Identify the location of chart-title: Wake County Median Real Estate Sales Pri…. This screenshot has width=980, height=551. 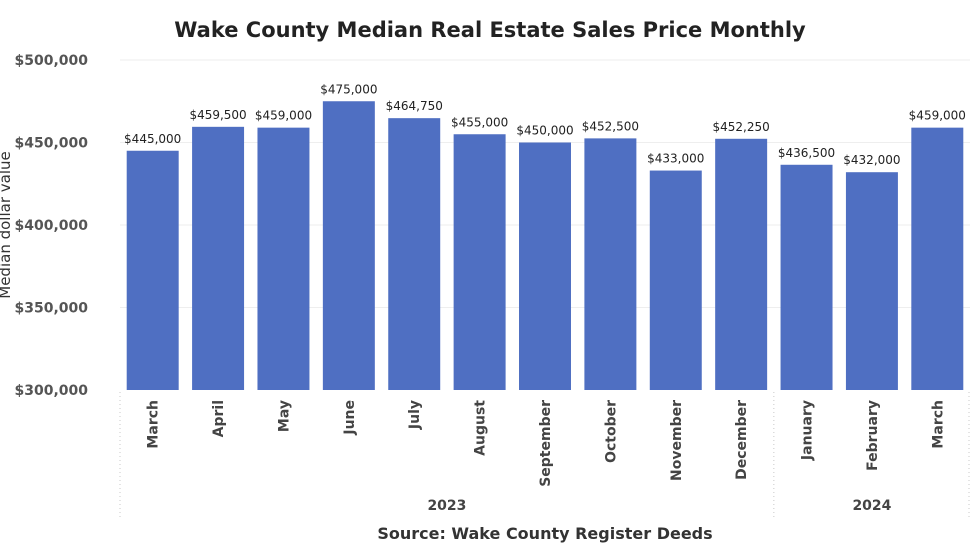
(490, 30).